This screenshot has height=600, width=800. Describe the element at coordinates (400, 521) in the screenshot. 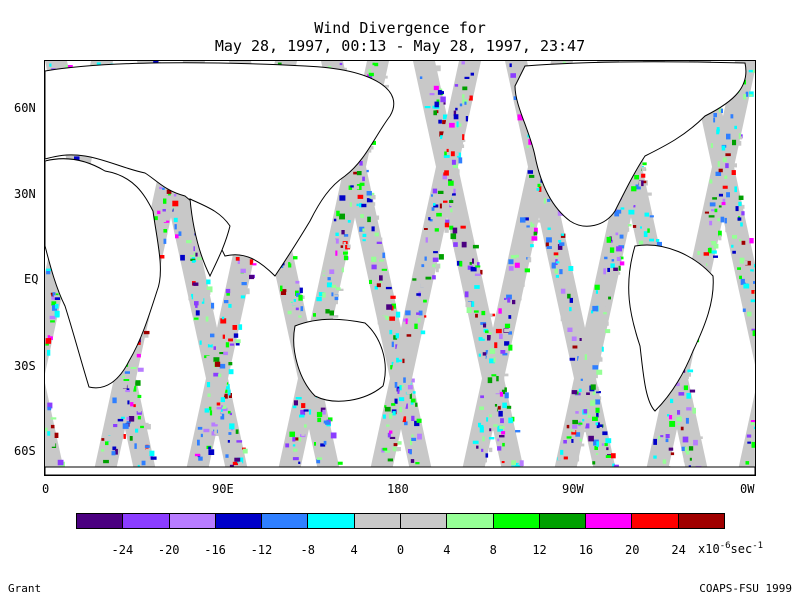

I see `colorbar` at that location.